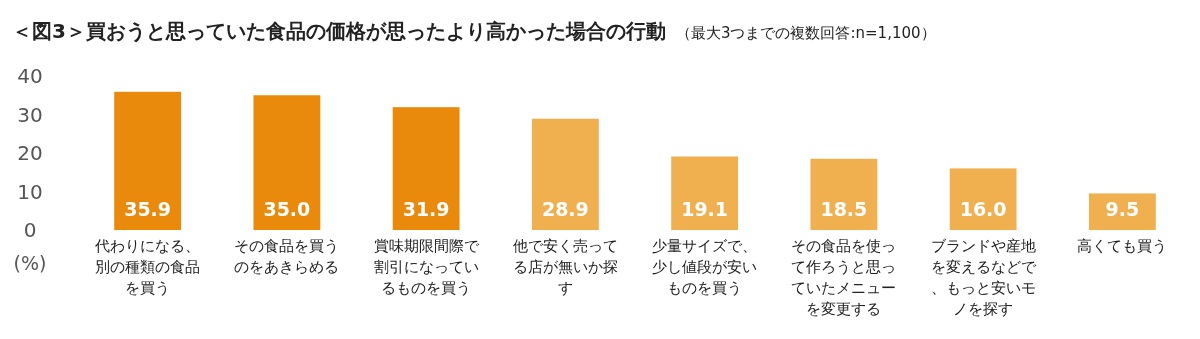 Image resolution: width=1200 pixels, height=339 pixels. Describe the element at coordinates (1122, 209) in the screenshot. I see `data-label: 9.5` at that location.